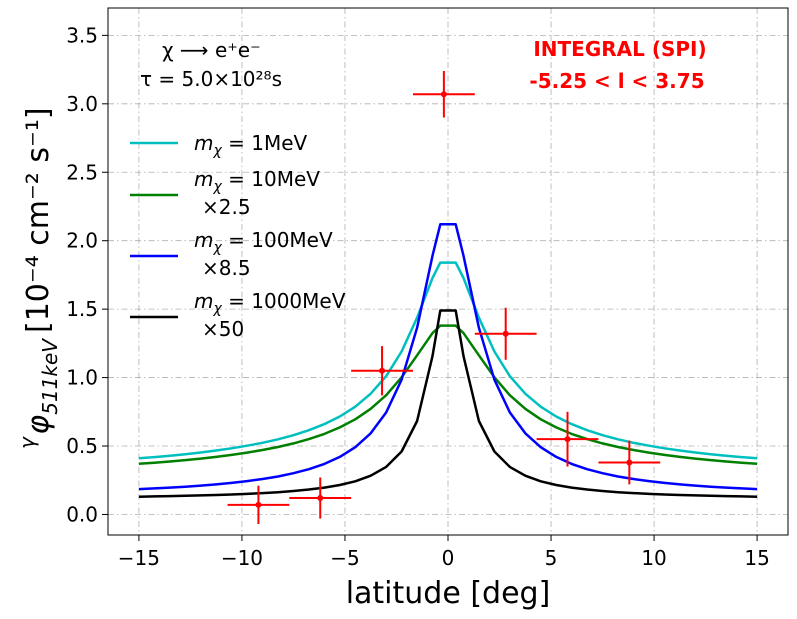 The image size is (797, 619). What do you see at coordinates (448, 593) in the screenshot?
I see `x-axis-label: latitude [deg]` at bounding box center [448, 593].